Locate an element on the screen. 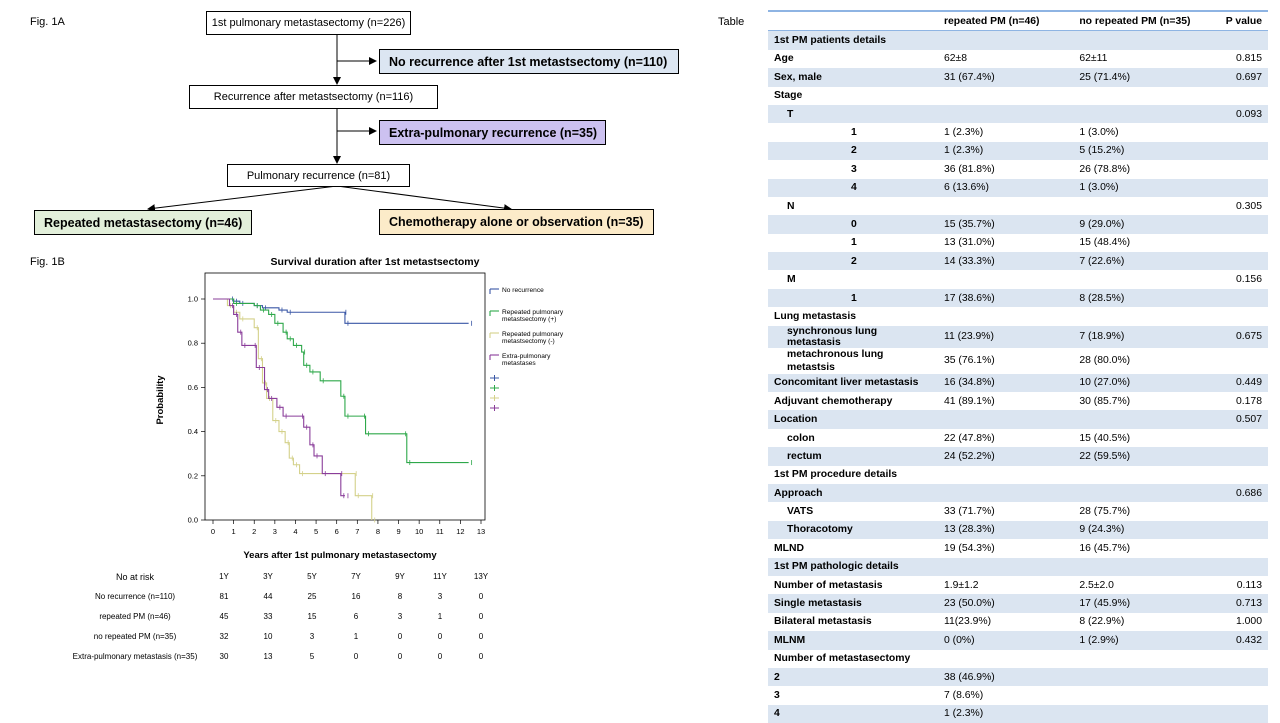  flow-box-extra-pulmonary: Extra-pulmonary recurrence (n=35) is located at coordinates (492, 132).